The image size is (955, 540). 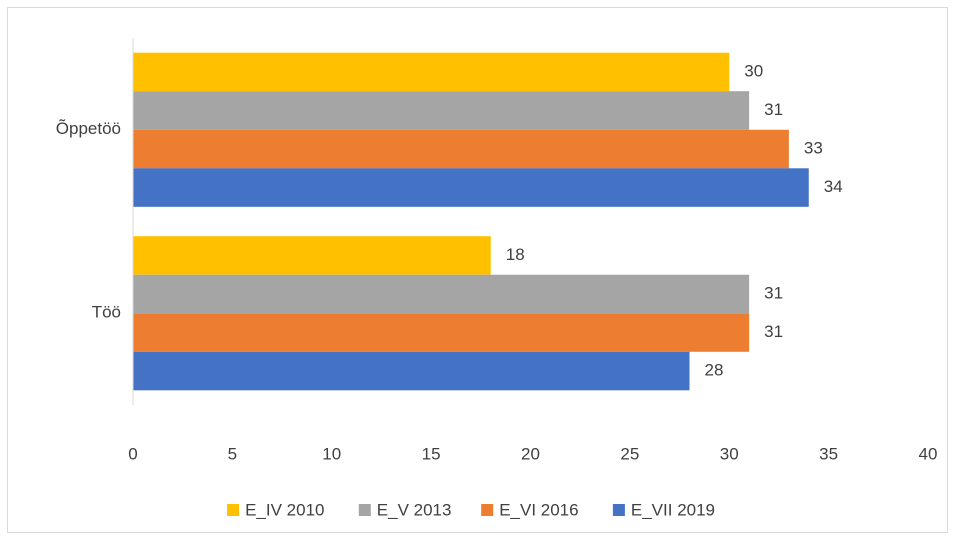 I want to click on x-tick-label: 25, so click(x=629, y=453).